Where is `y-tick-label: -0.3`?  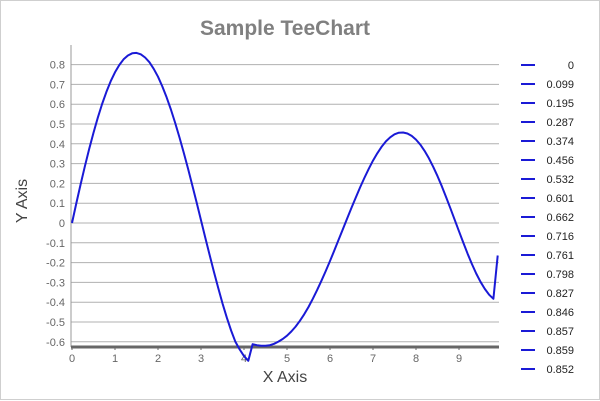
y-tick-label: -0.3 is located at coordinates (55, 283).